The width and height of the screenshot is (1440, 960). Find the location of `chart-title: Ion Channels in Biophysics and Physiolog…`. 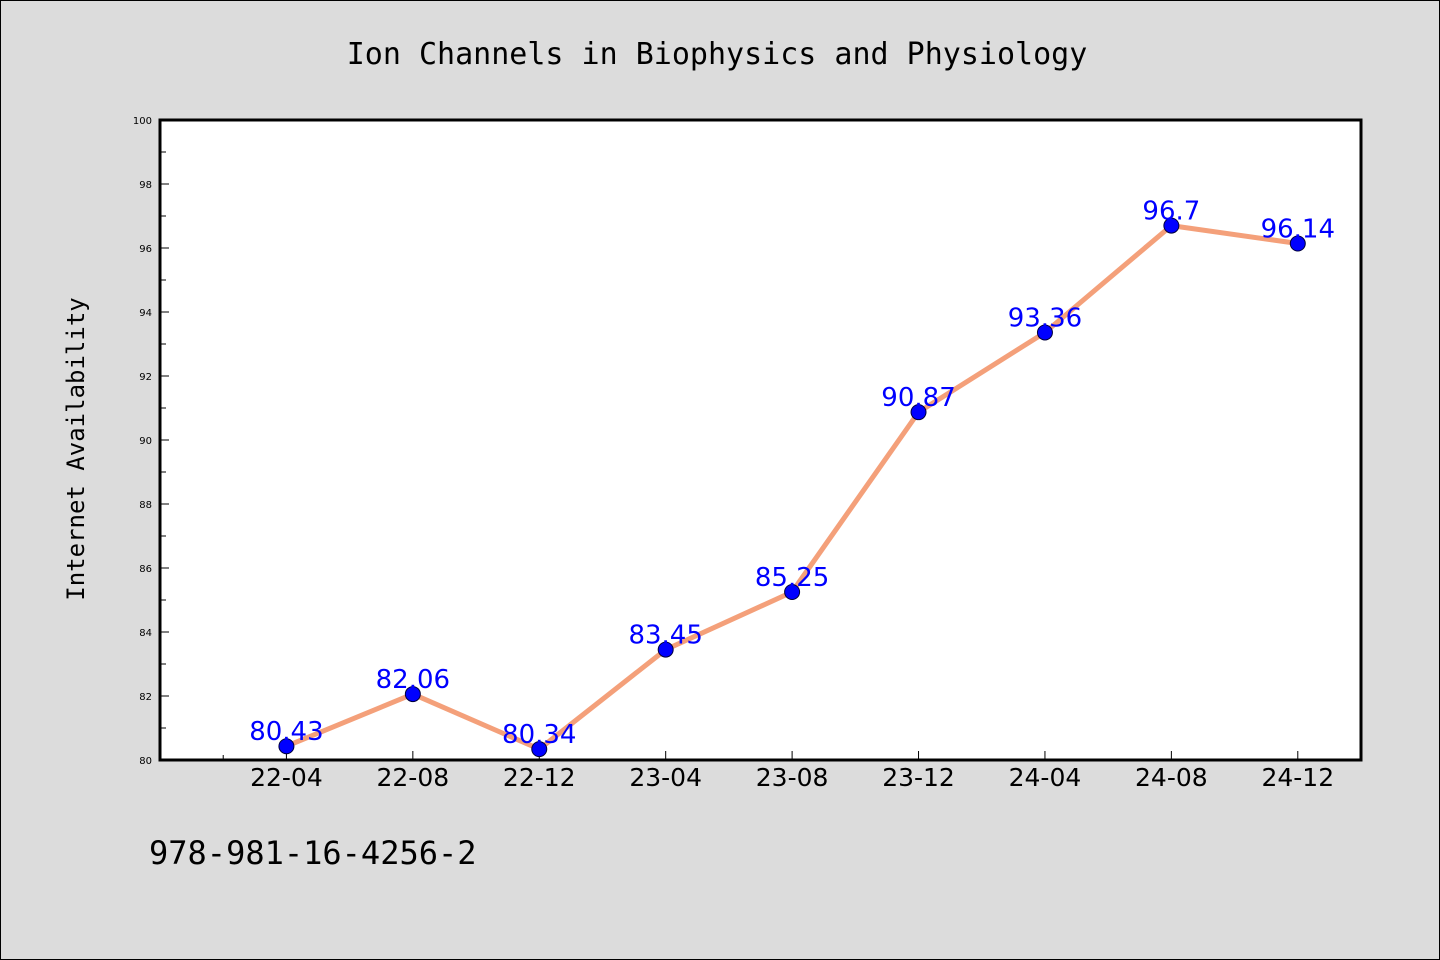

chart-title: Ion Channels in Biophysics and Physiolog… is located at coordinates (717, 54).